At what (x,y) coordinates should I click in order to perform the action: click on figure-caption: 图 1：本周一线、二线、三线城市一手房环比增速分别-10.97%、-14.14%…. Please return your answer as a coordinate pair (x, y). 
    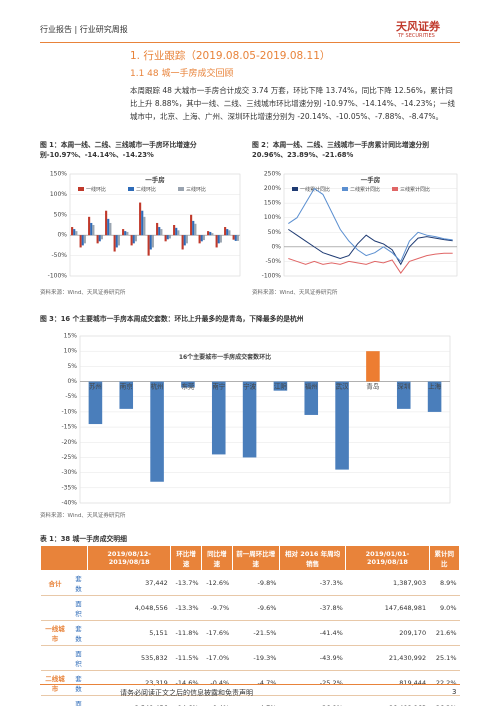
    Looking at the image, I should click on (118, 150).